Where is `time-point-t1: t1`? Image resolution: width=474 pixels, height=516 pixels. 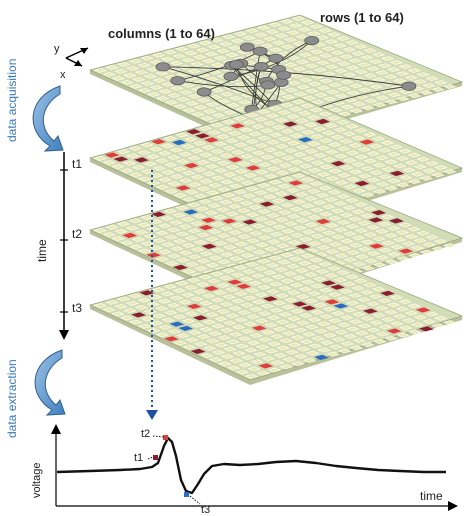
time-point-t1: t1 is located at coordinates (77, 164).